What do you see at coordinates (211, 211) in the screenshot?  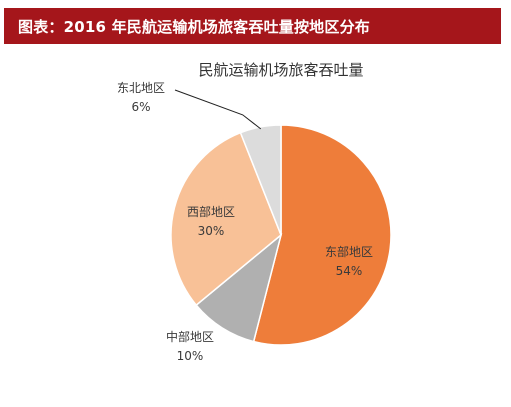 I see `slice-label-west: 西部地区` at bounding box center [211, 211].